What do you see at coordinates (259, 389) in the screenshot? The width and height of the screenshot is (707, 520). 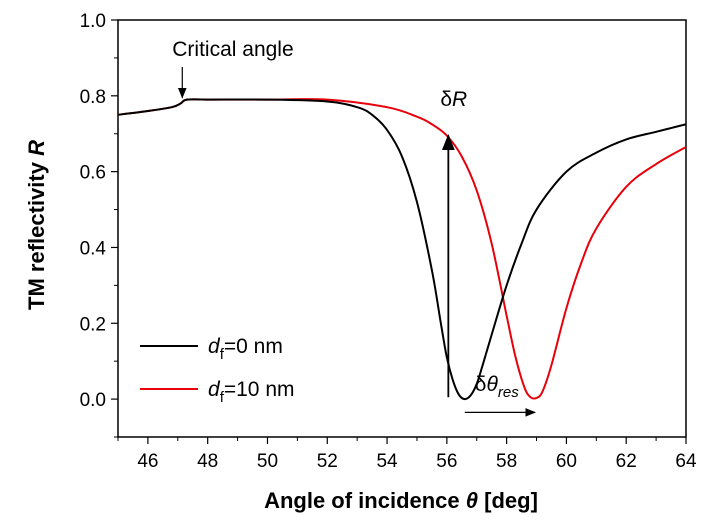 I see `legend-rest: =10 nm` at bounding box center [259, 389].